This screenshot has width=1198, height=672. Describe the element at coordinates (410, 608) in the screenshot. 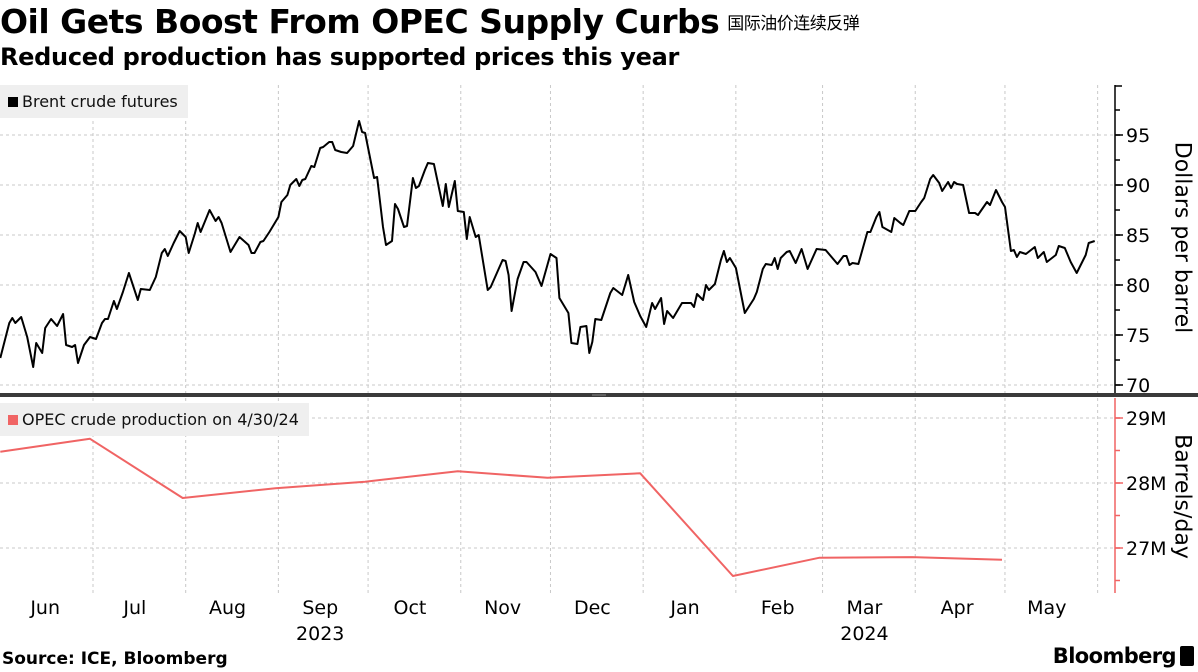

I see `x-tick-label-month: Oct` at that location.